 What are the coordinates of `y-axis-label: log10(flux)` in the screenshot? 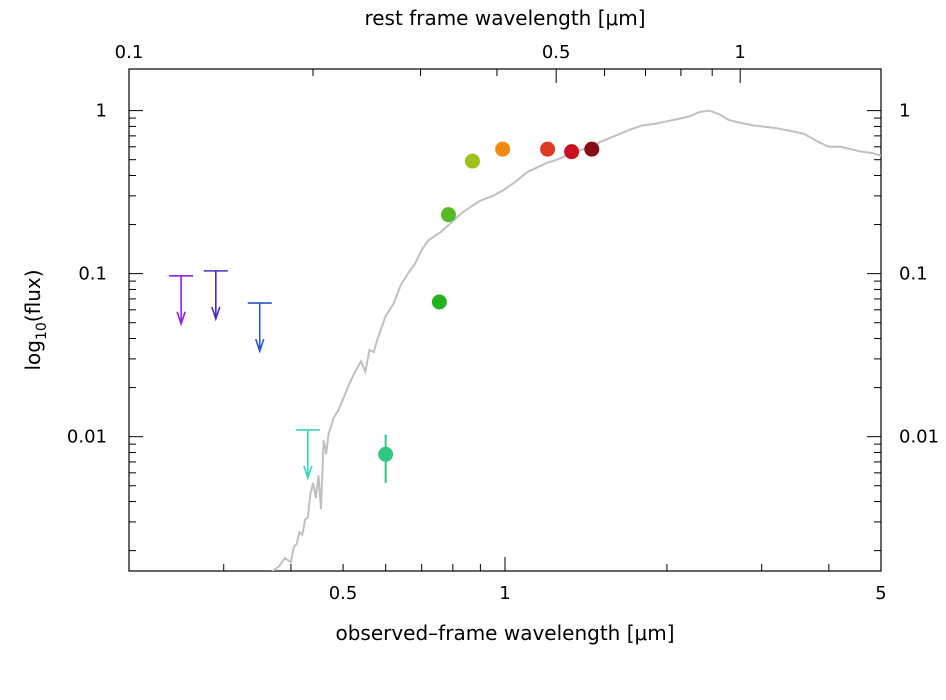 It's located at (35, 319).